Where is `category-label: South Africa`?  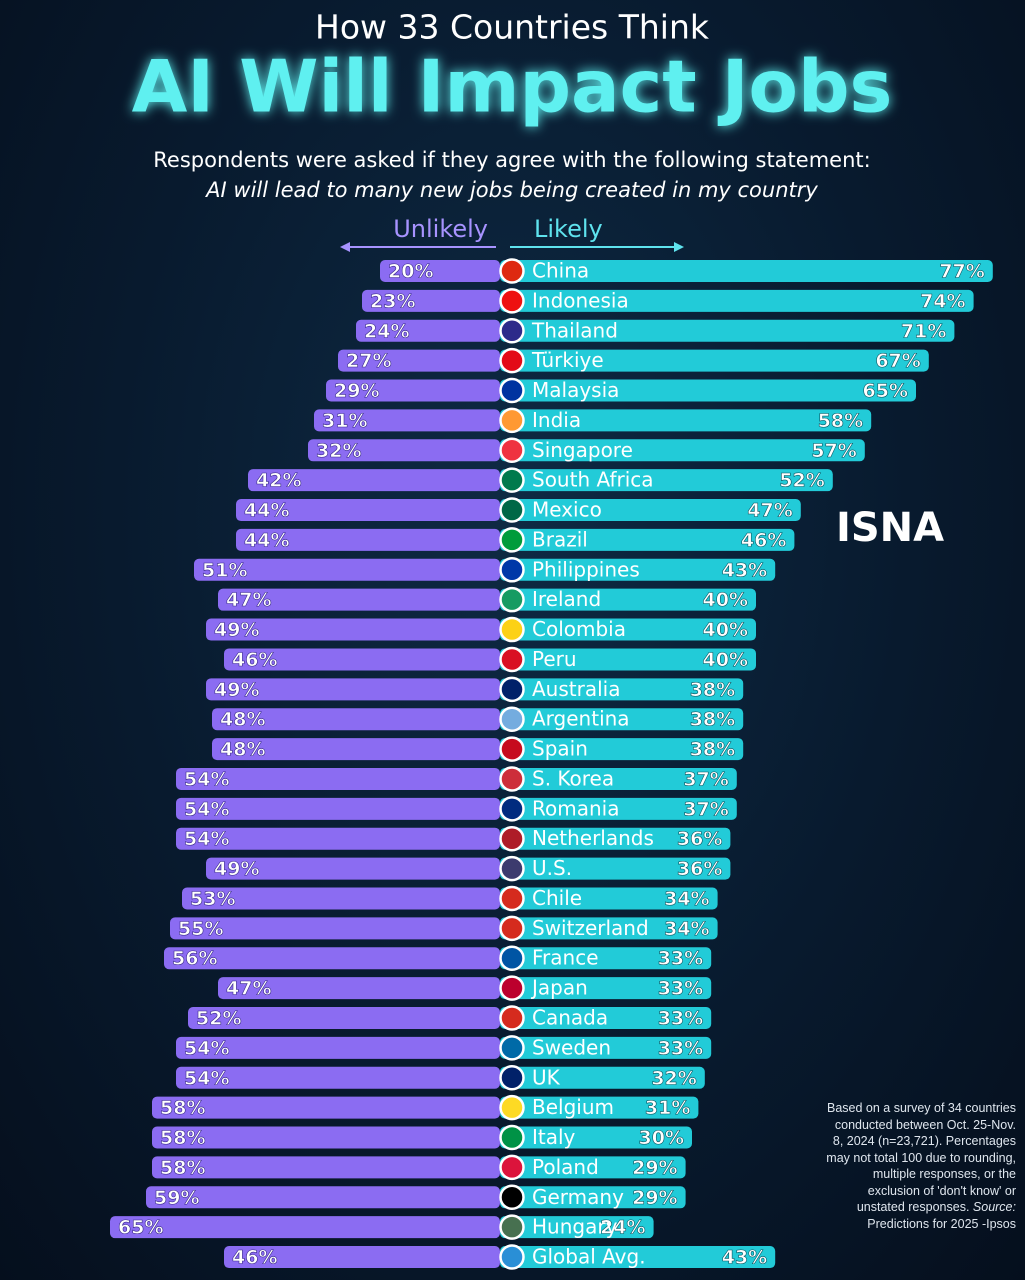
category-label: South Africa is located at coordinates (593, 480).